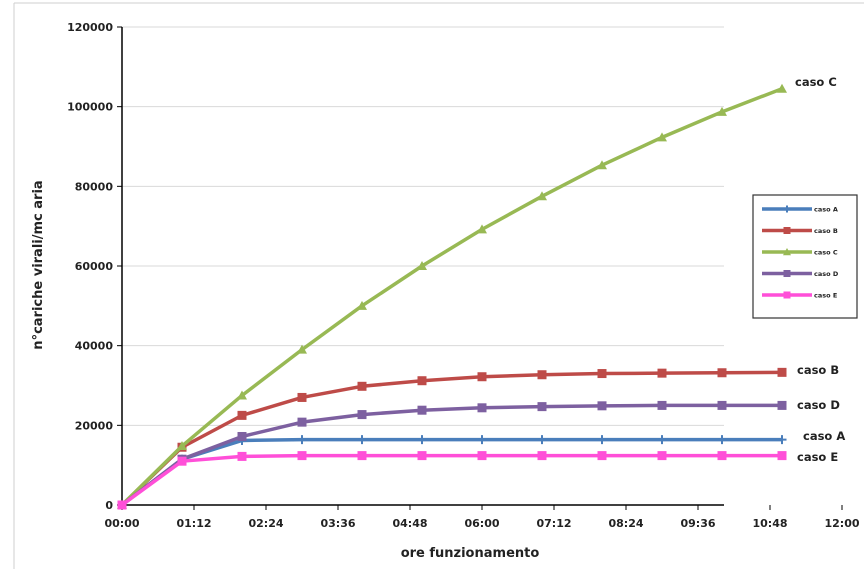 This screenshot has height=573, width=864. I want to click on x-tick-label: 08:24, so click(625, 523).